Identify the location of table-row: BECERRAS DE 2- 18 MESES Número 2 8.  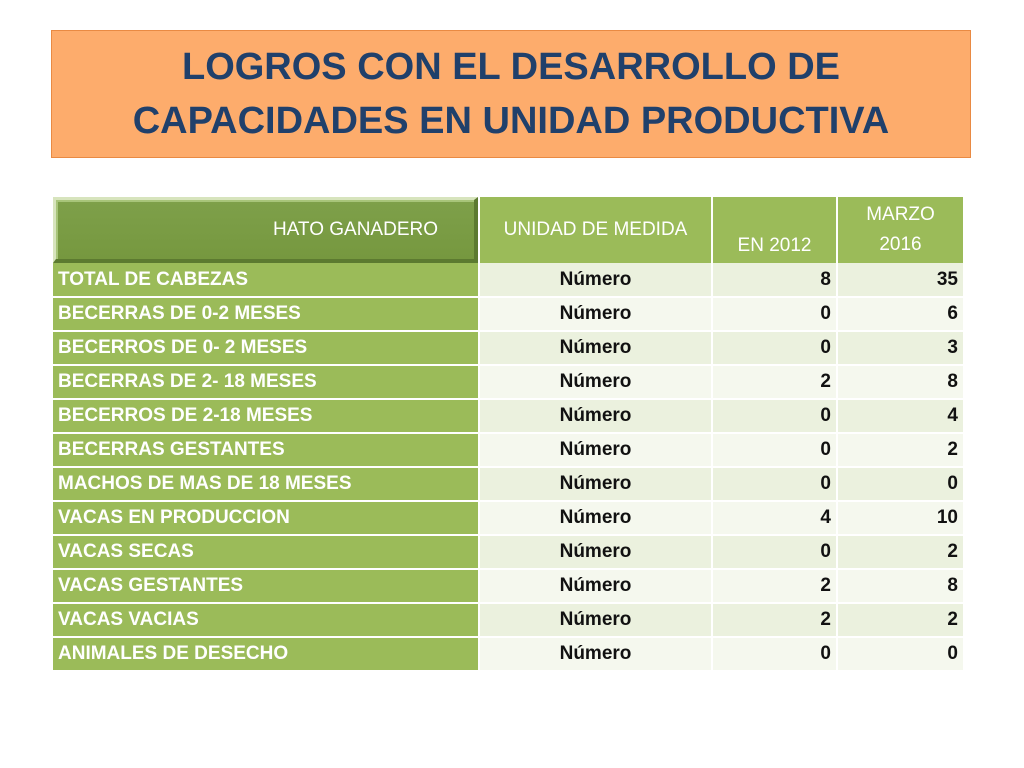
(508, 382).